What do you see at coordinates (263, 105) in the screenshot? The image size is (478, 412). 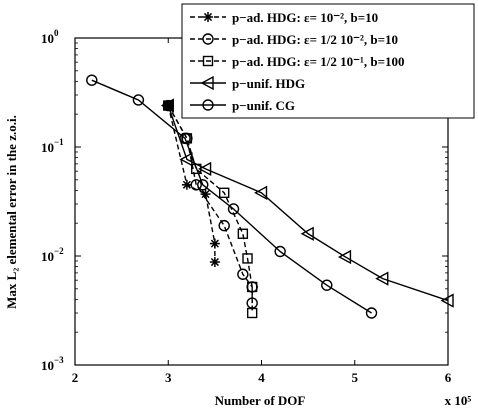 I see `legend-label: p−unif. CG` at bounding box center [263, 105].